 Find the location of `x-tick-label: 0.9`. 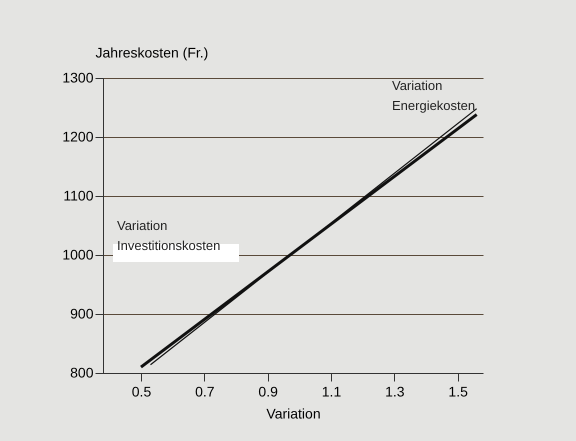

x-tick-label: 0.9 is located at coordinates (268, 392).